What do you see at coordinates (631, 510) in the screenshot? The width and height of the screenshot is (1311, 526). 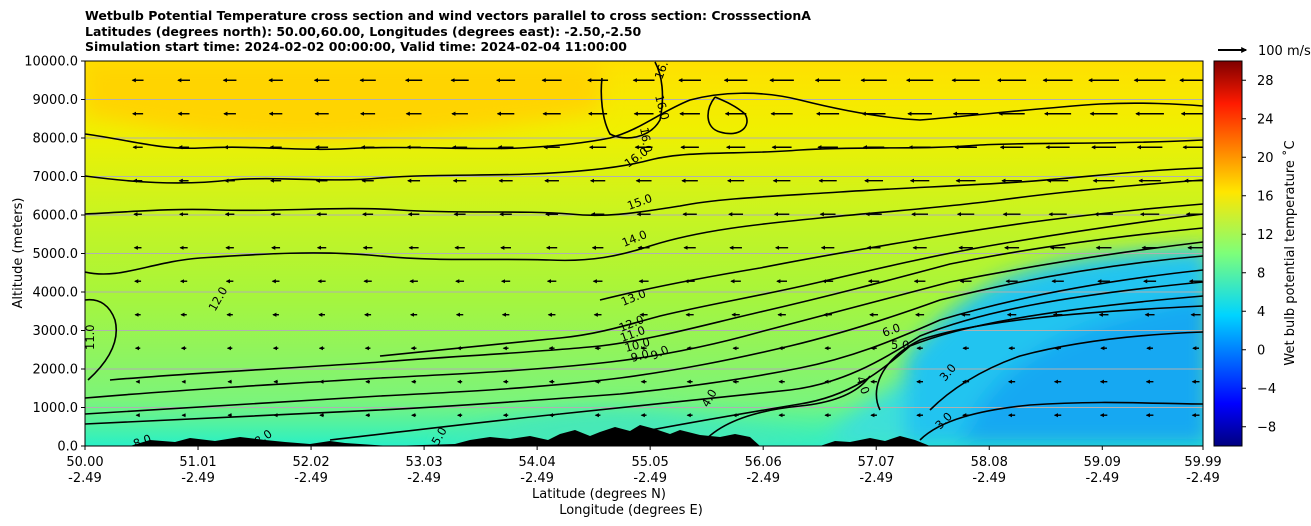 I see `x-axis-label-lon: Longitude (degrees E)` at bounding box center [631, 510].